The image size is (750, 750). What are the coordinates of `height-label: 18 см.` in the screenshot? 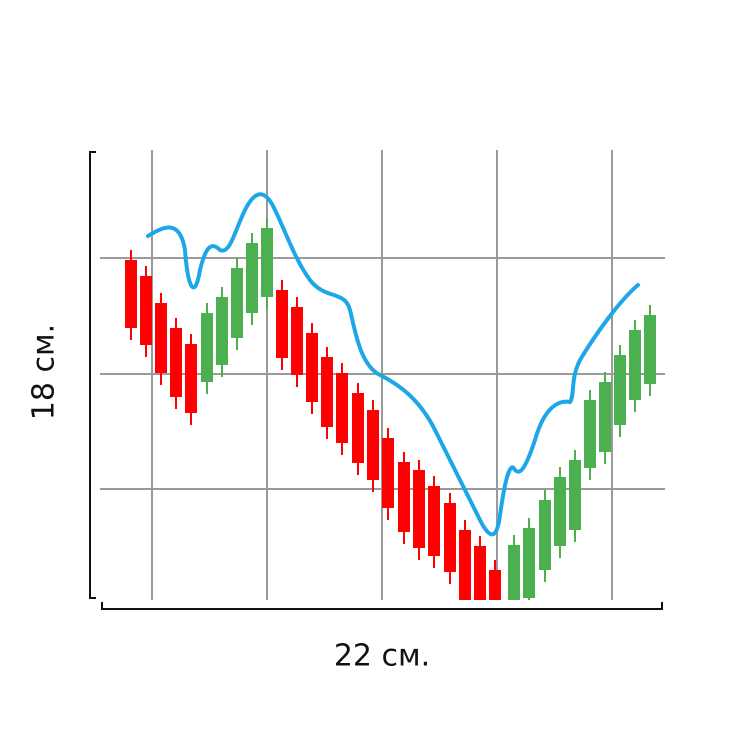 It's located at (44, 372).